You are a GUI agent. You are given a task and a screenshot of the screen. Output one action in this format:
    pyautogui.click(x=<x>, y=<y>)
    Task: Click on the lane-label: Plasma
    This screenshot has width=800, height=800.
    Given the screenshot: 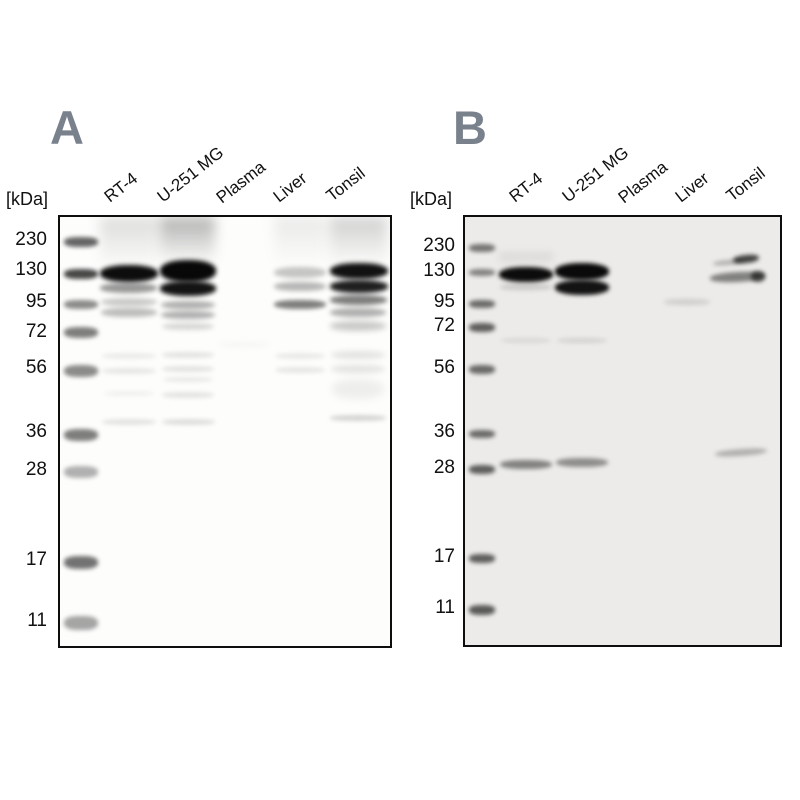 What is the action you would take?
    pyautogui.click(x=241, y=182)
    